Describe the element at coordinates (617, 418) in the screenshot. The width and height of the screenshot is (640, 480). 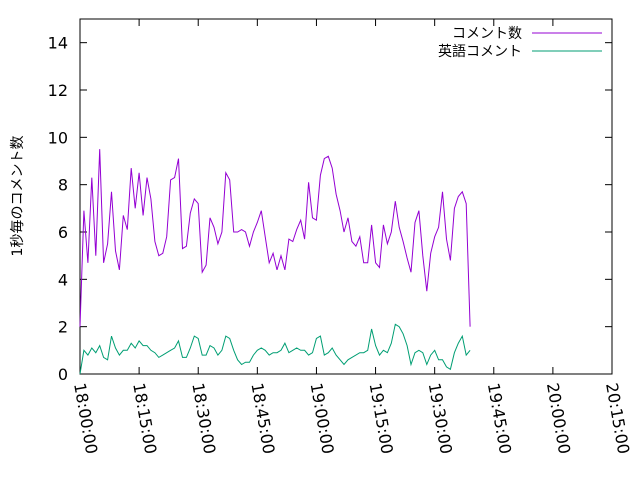
I see `x-tick-label: 20:15:00` at that location.